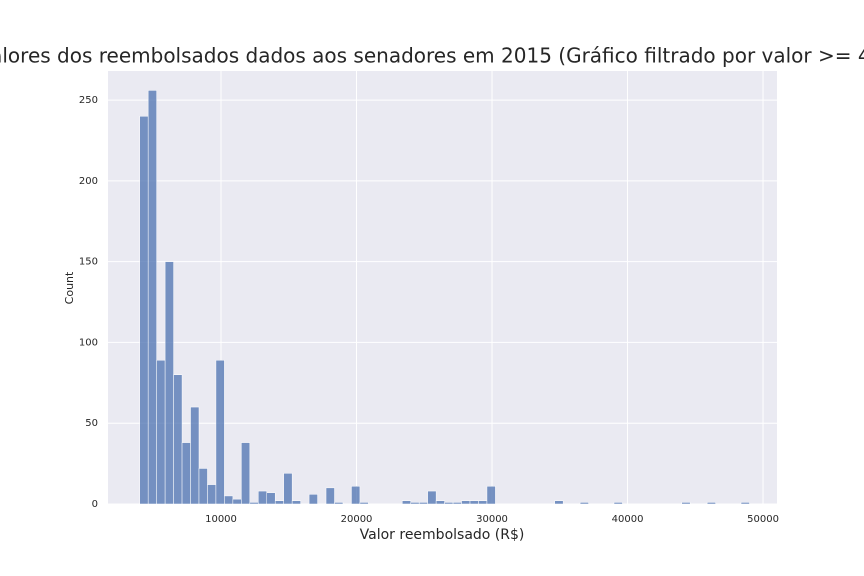 Image resolution: width=864 pixels, height=576 pixels. What do you see at coordinates (88, 262) in the screenshot?
I see `y-tick-label: 150` at bounding box center [88, 262].